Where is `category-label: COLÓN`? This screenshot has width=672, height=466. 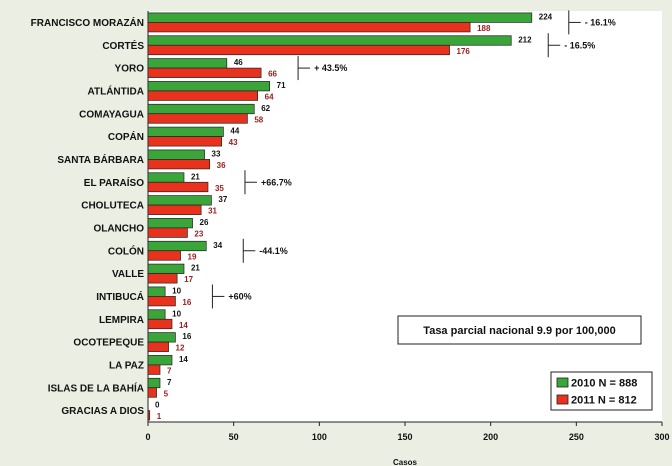
category-label: COLÓN is located at coordinates (126, 250).